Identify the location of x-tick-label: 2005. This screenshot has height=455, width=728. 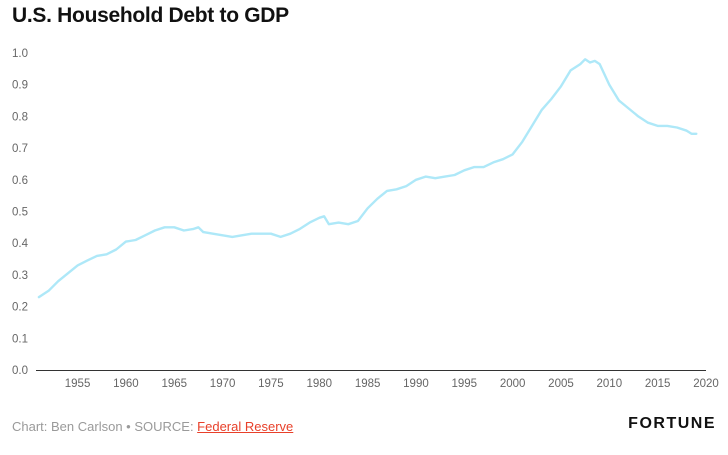
(561, 384).